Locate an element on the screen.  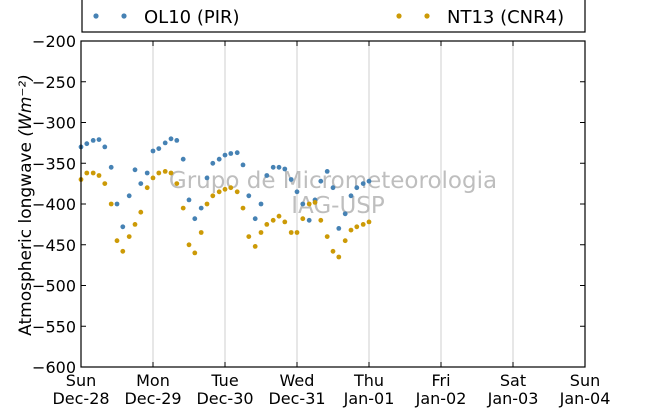
y-tick-label: −350 is located at coordinates (54, 163).